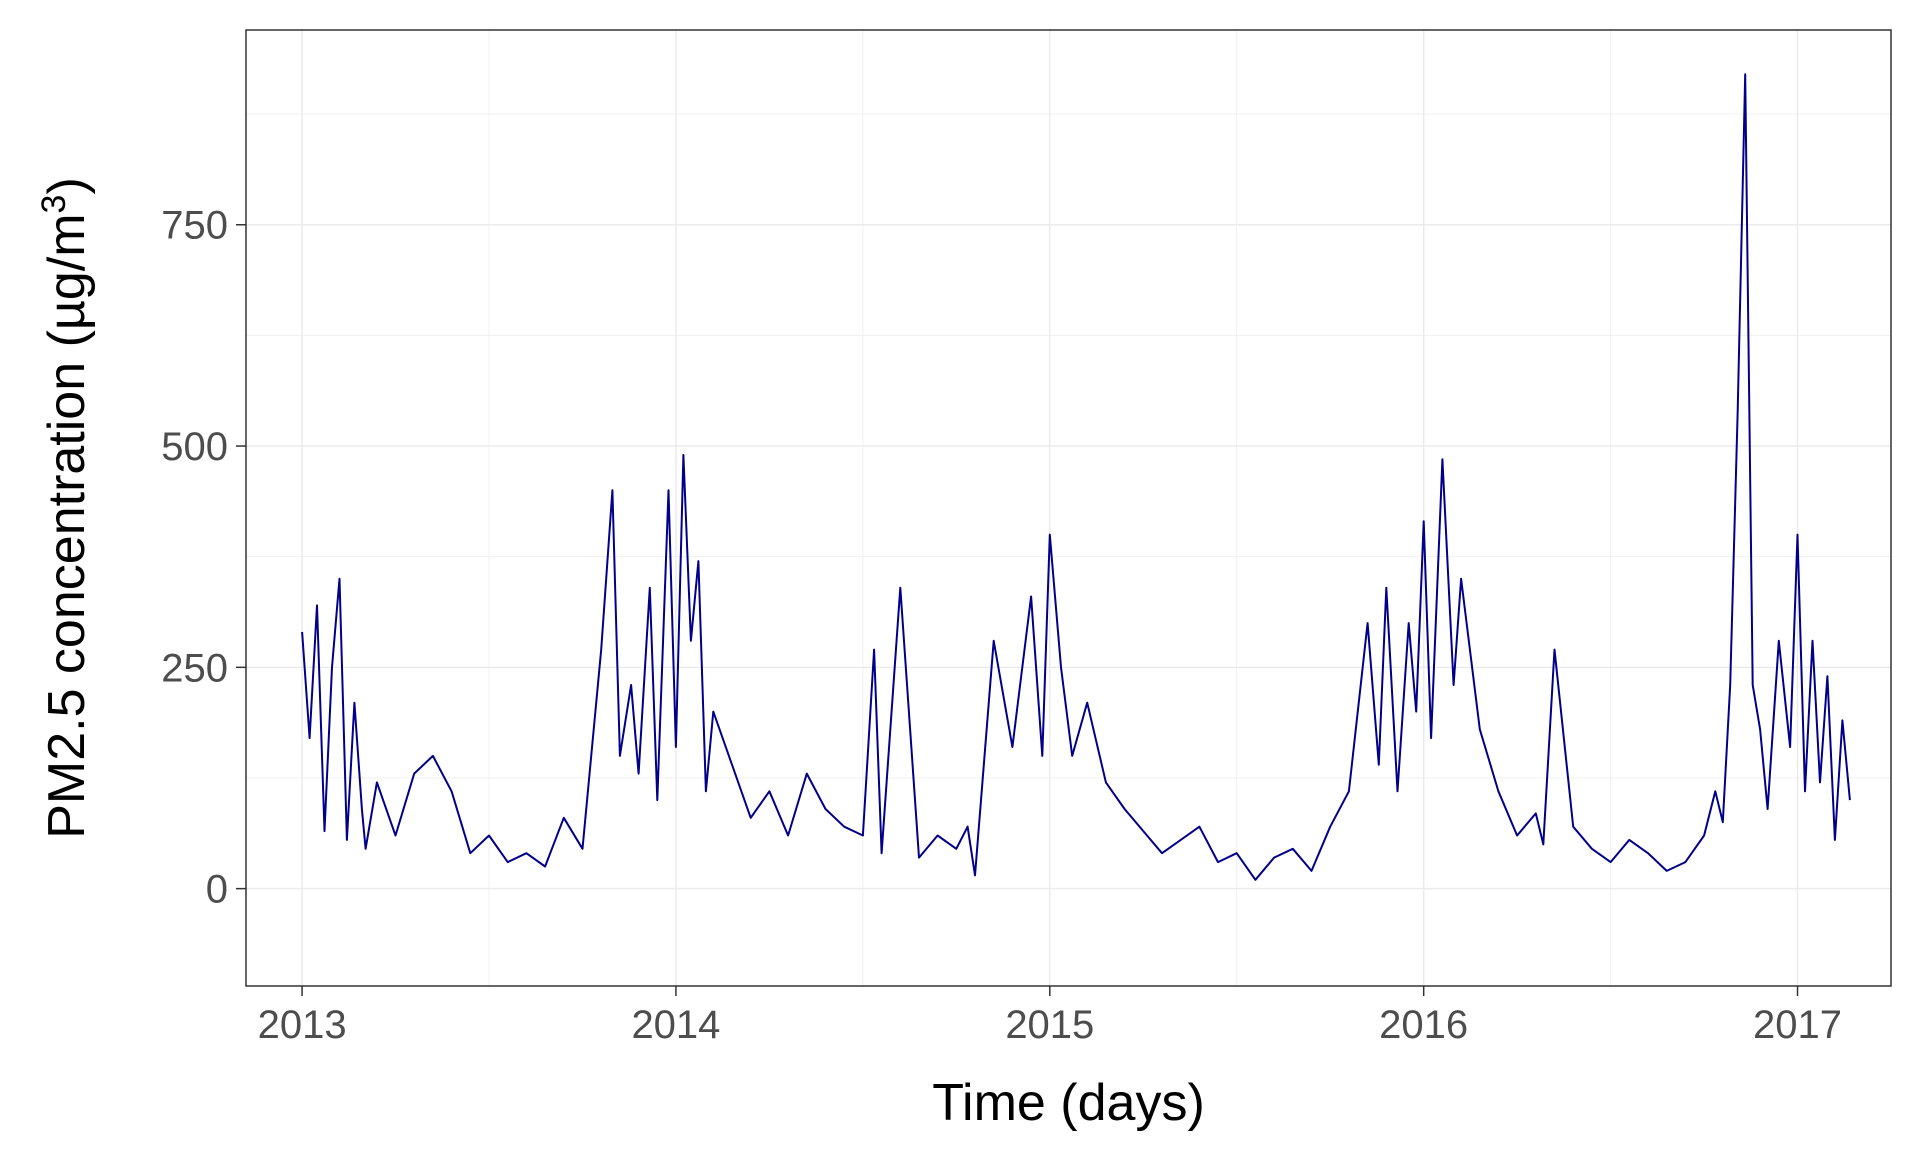  I want to click on y-tick-label: 500, so click(194, 447).